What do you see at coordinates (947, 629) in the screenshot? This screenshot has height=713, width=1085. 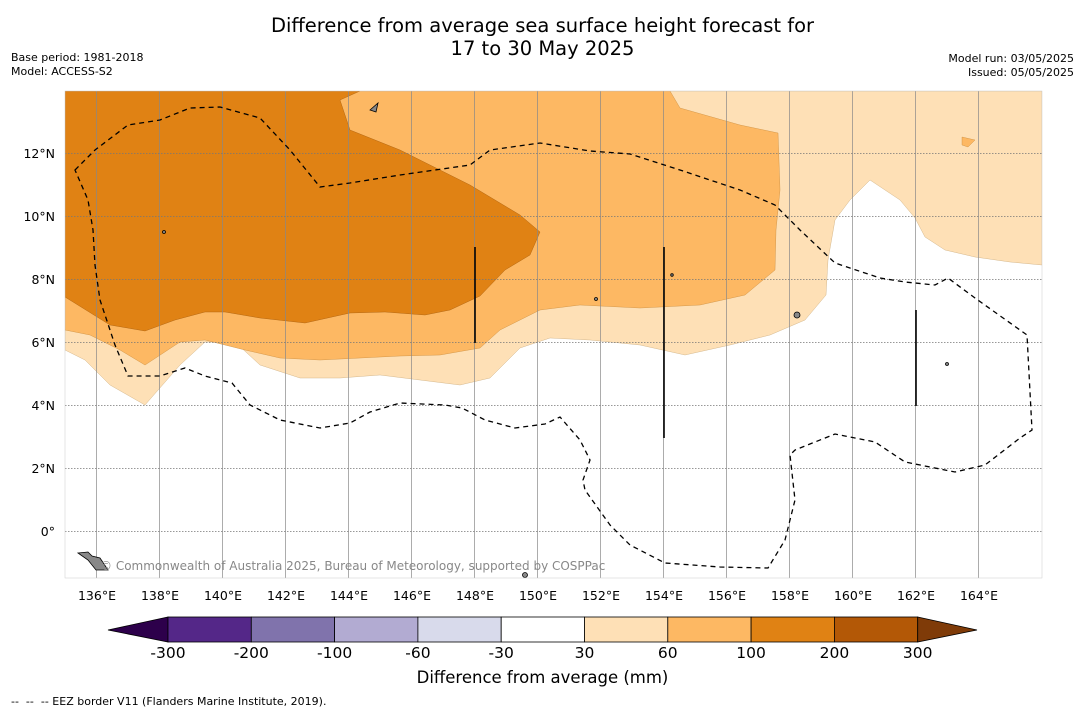 I see `colorbar-over-arrow` at bounding box center [947, 629].